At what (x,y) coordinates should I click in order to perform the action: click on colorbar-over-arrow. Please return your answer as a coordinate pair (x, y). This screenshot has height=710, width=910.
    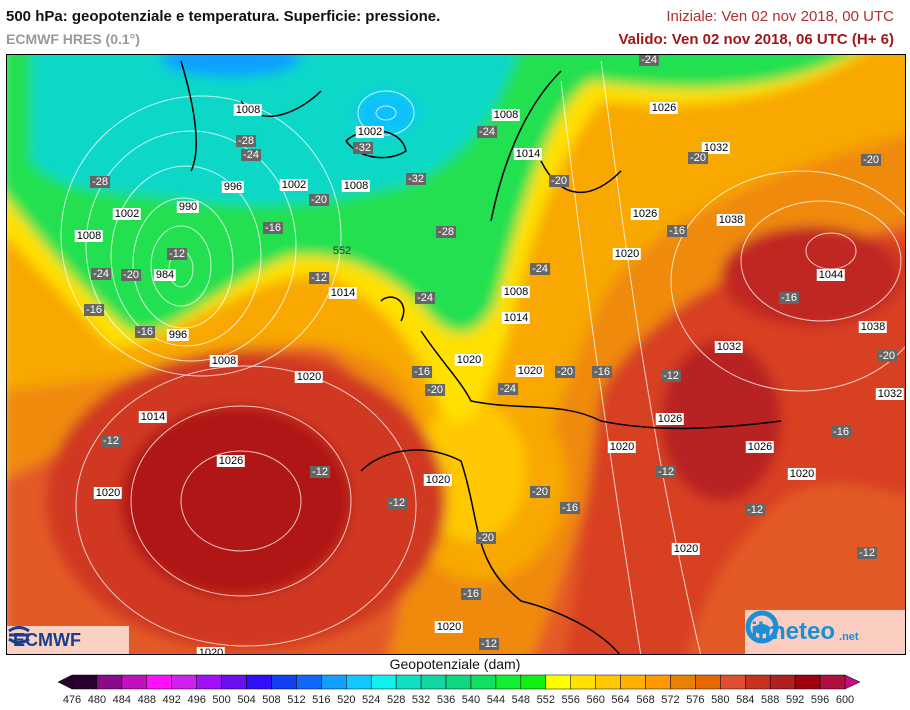
    Looking at the image, I should click on (852, 682).